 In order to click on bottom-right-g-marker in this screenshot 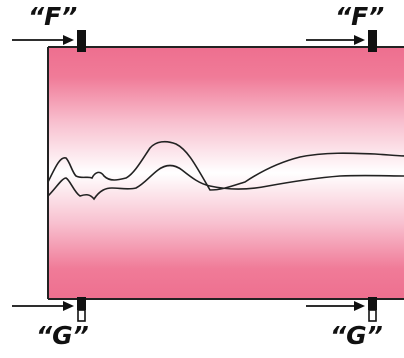, I will do `click(341, 309)`.